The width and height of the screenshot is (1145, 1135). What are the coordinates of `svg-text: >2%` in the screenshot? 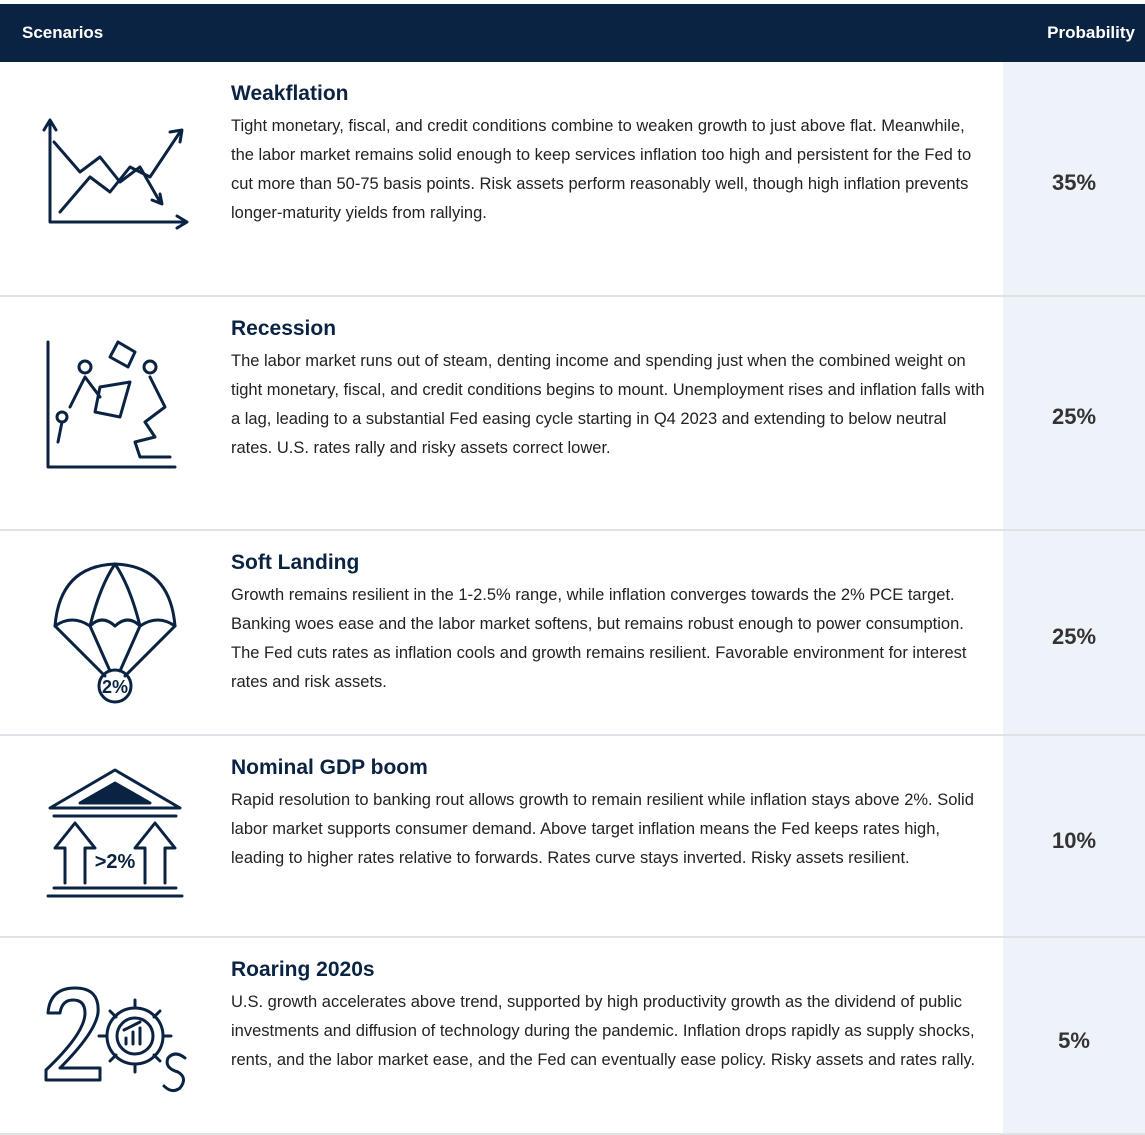 It's located at (115, 862).